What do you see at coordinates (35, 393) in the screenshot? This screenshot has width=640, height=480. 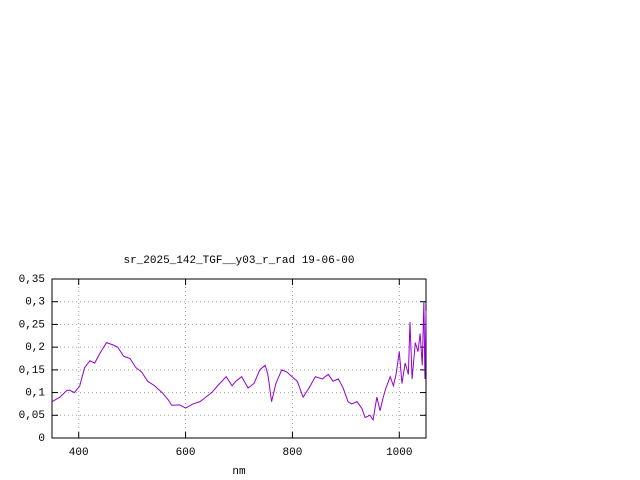 I see `y-tick-label: 0,1` at bounding box center [35, 393].